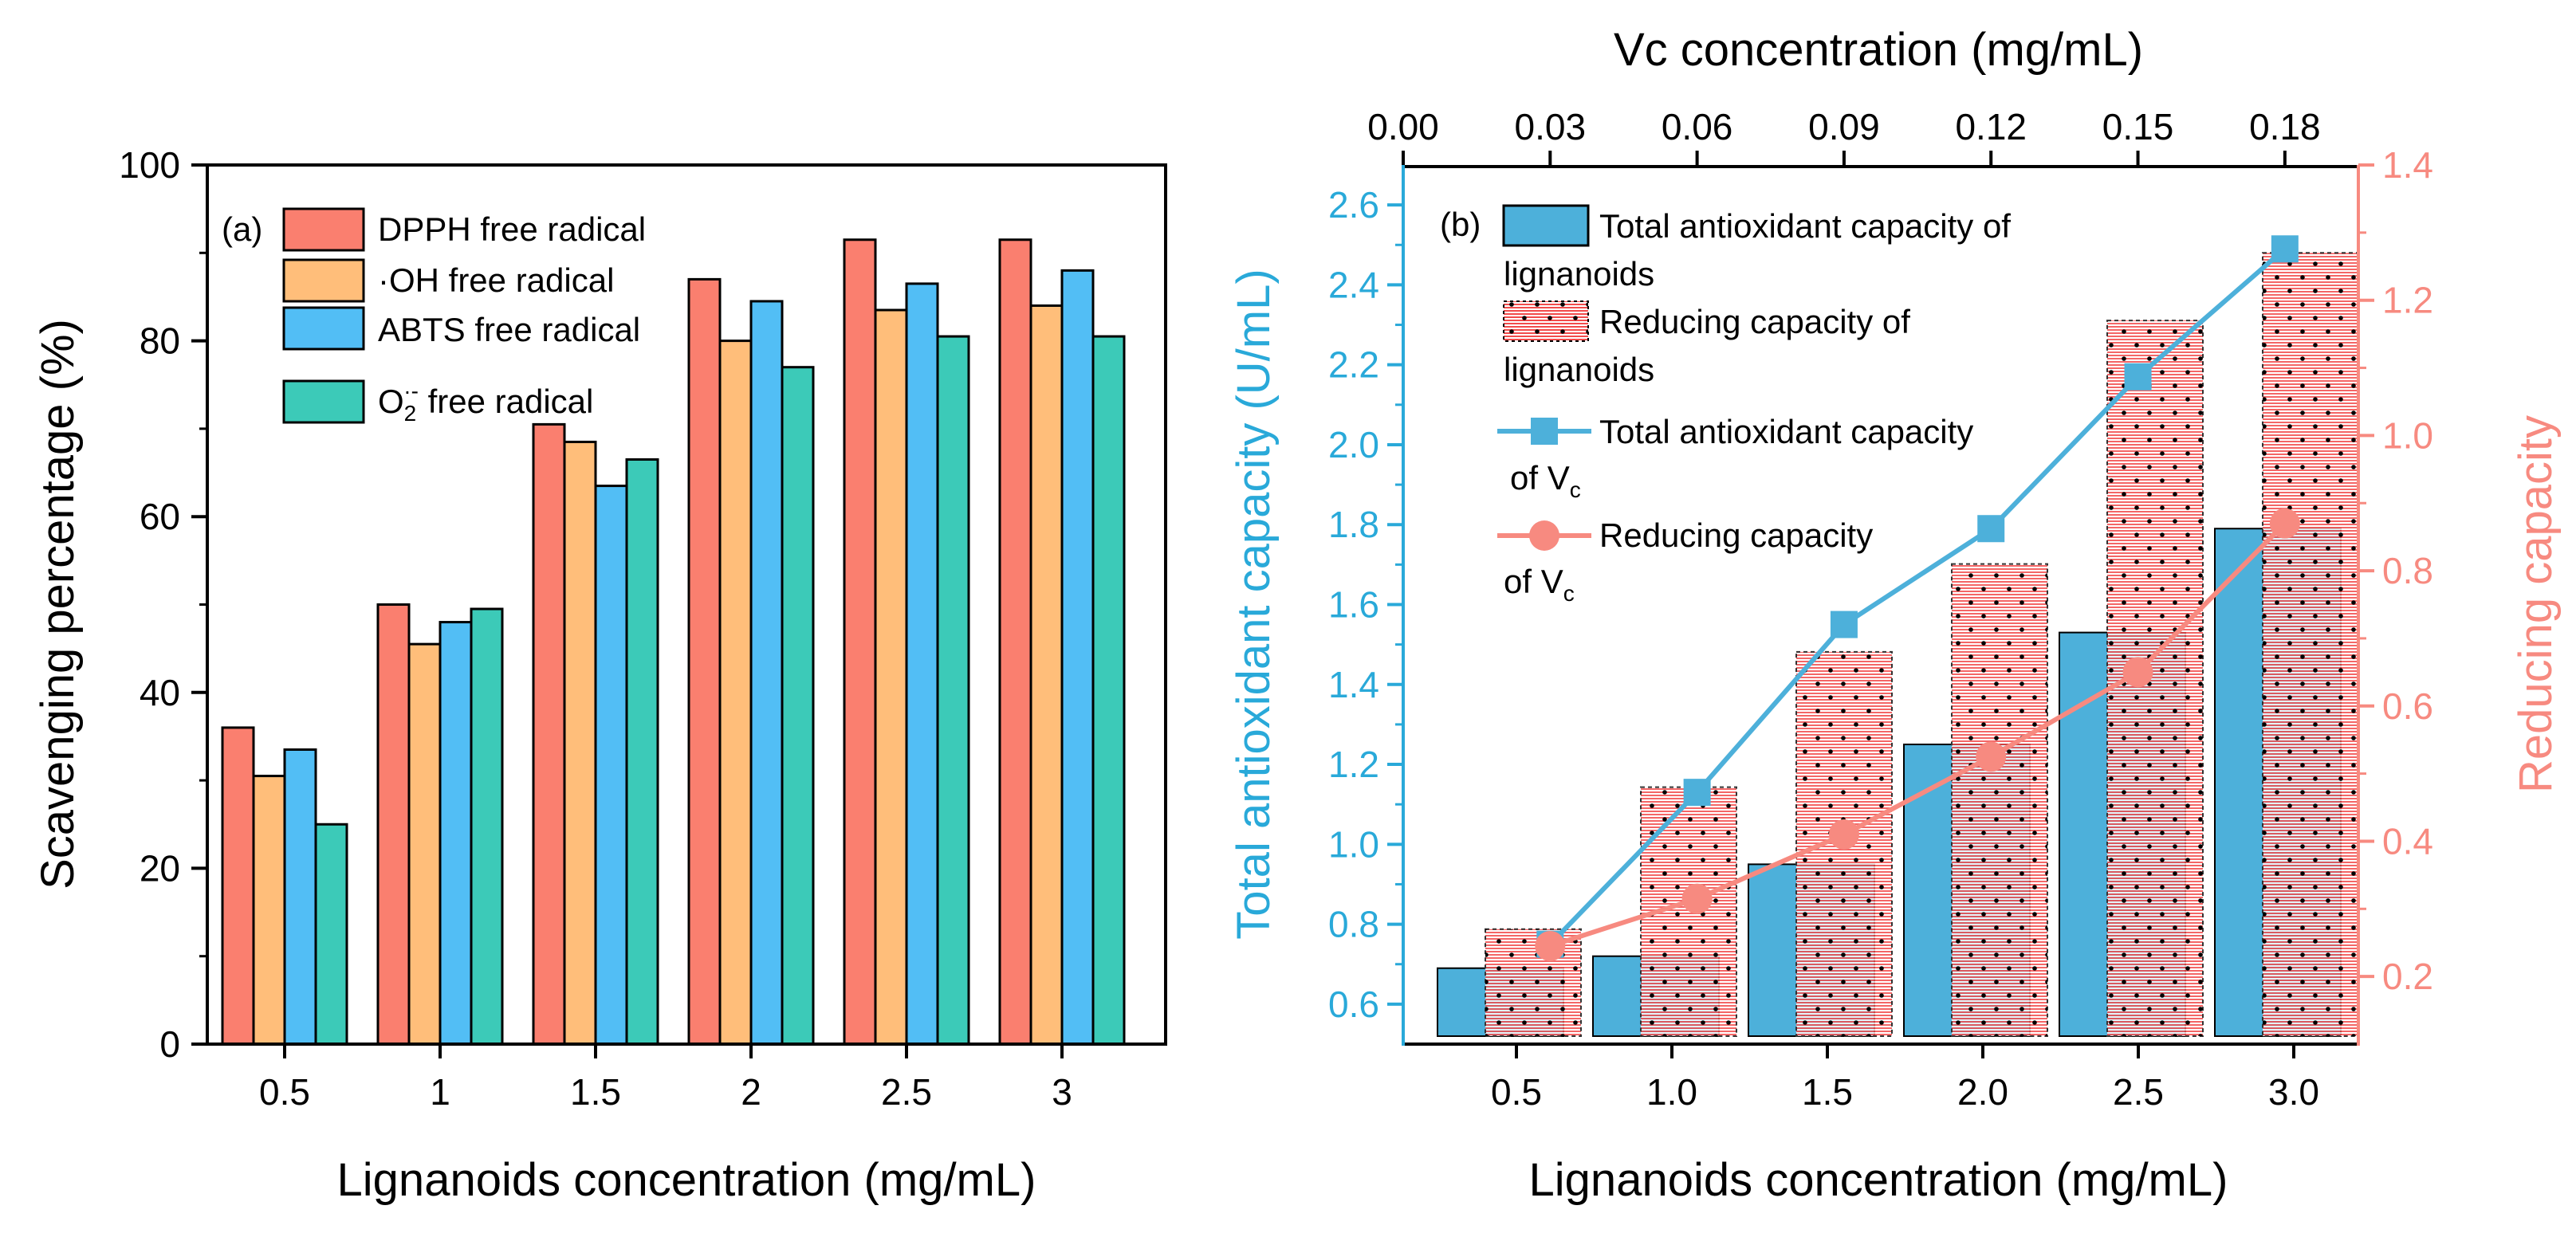 The image size is (2576, 1233). Describe the element at coordinates (509, 329) in the screenshot. I see `legend-label-abts: ABTS free radical` at that location.